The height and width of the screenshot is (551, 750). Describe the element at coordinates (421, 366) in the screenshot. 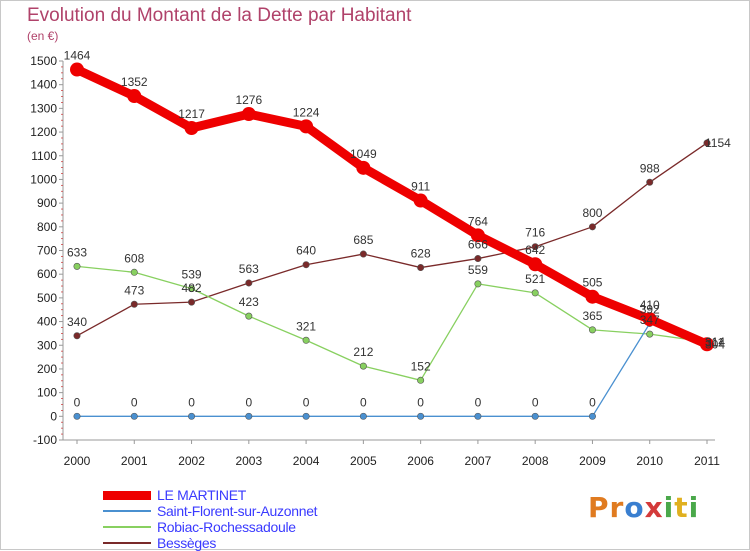

I see `data-label: 152` at that location.